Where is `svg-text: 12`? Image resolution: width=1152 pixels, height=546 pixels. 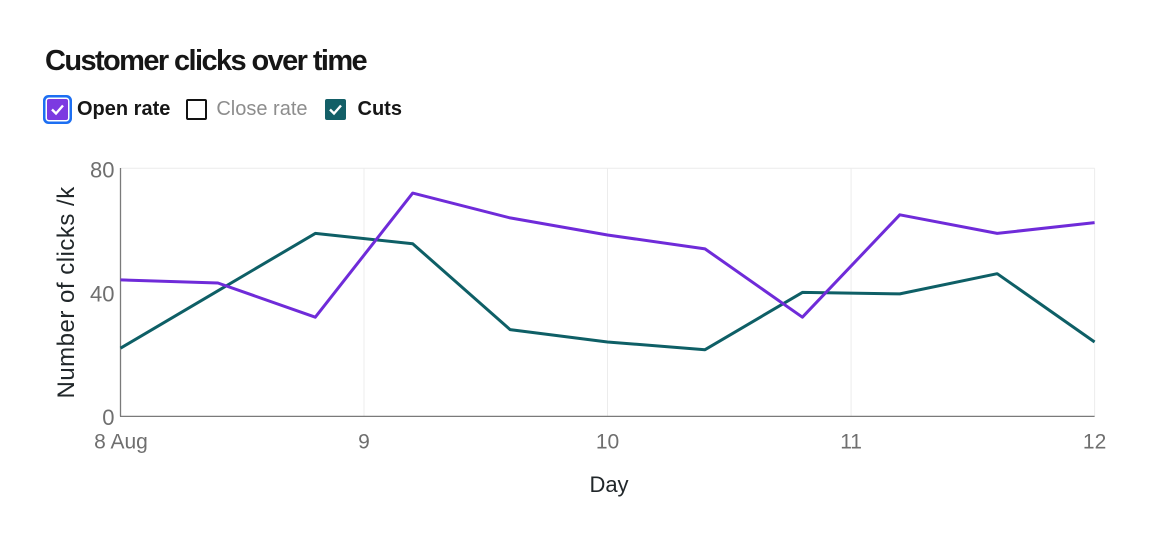 svg-text: 12 is located at coordinates (1094, 442).